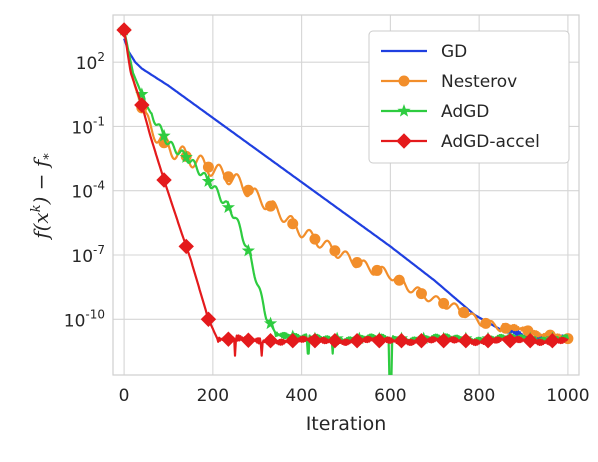  I want to click on svg-text: f(xk) − f*, so click(43, 197).